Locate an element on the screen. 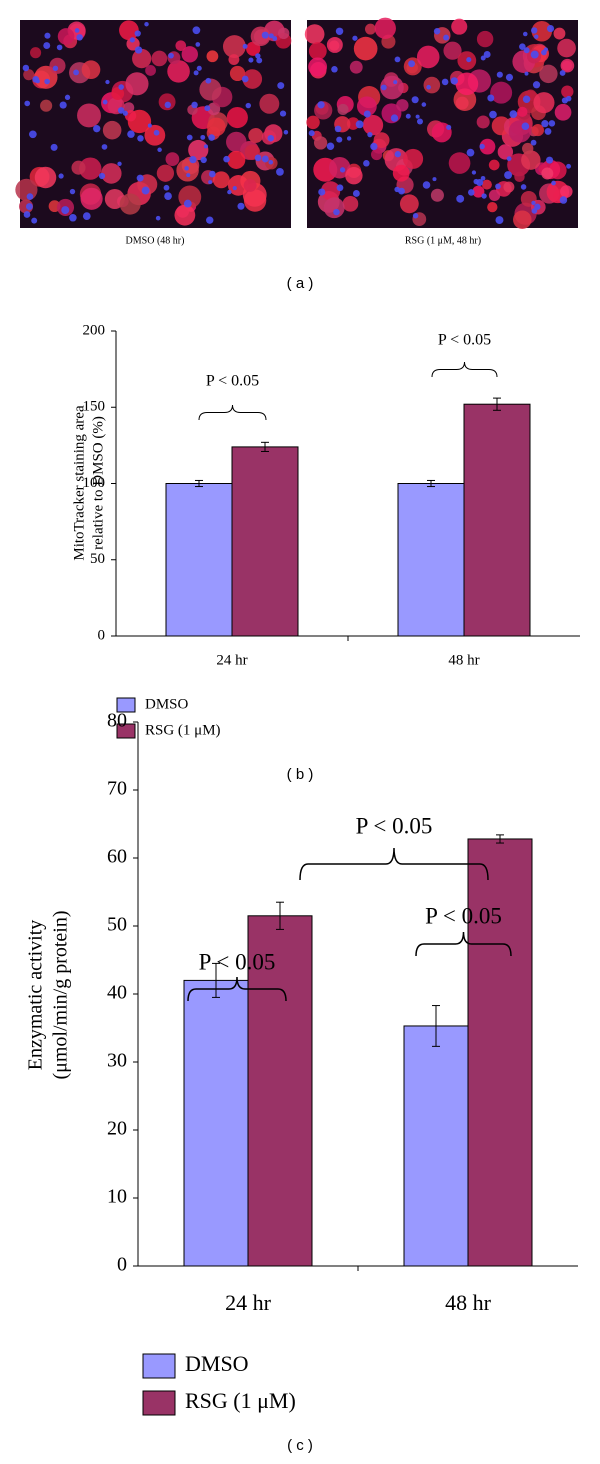 Image resolution: width=600 pixels, height=1464 pixels. x-tick-label: 48 hr is located at coordinates (468, 1302).